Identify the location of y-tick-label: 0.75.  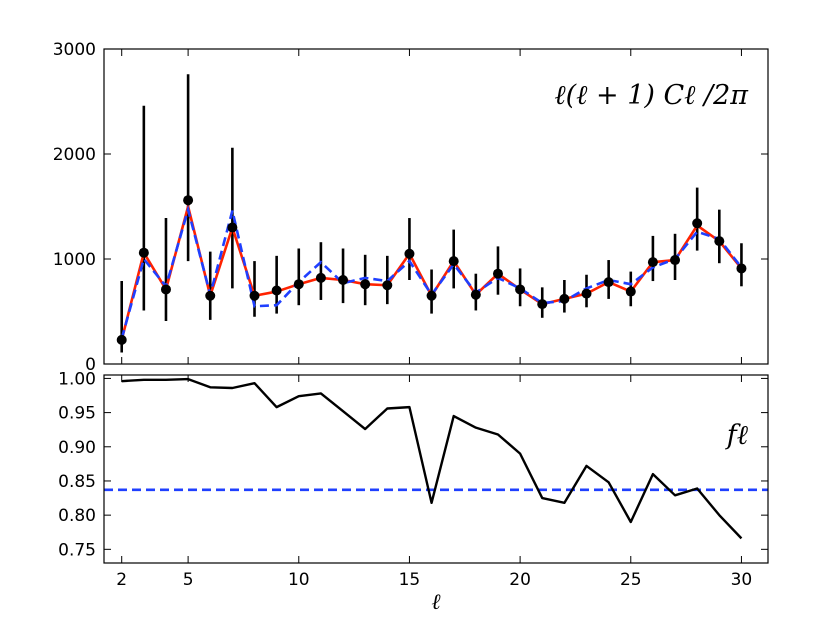
(77, 550).